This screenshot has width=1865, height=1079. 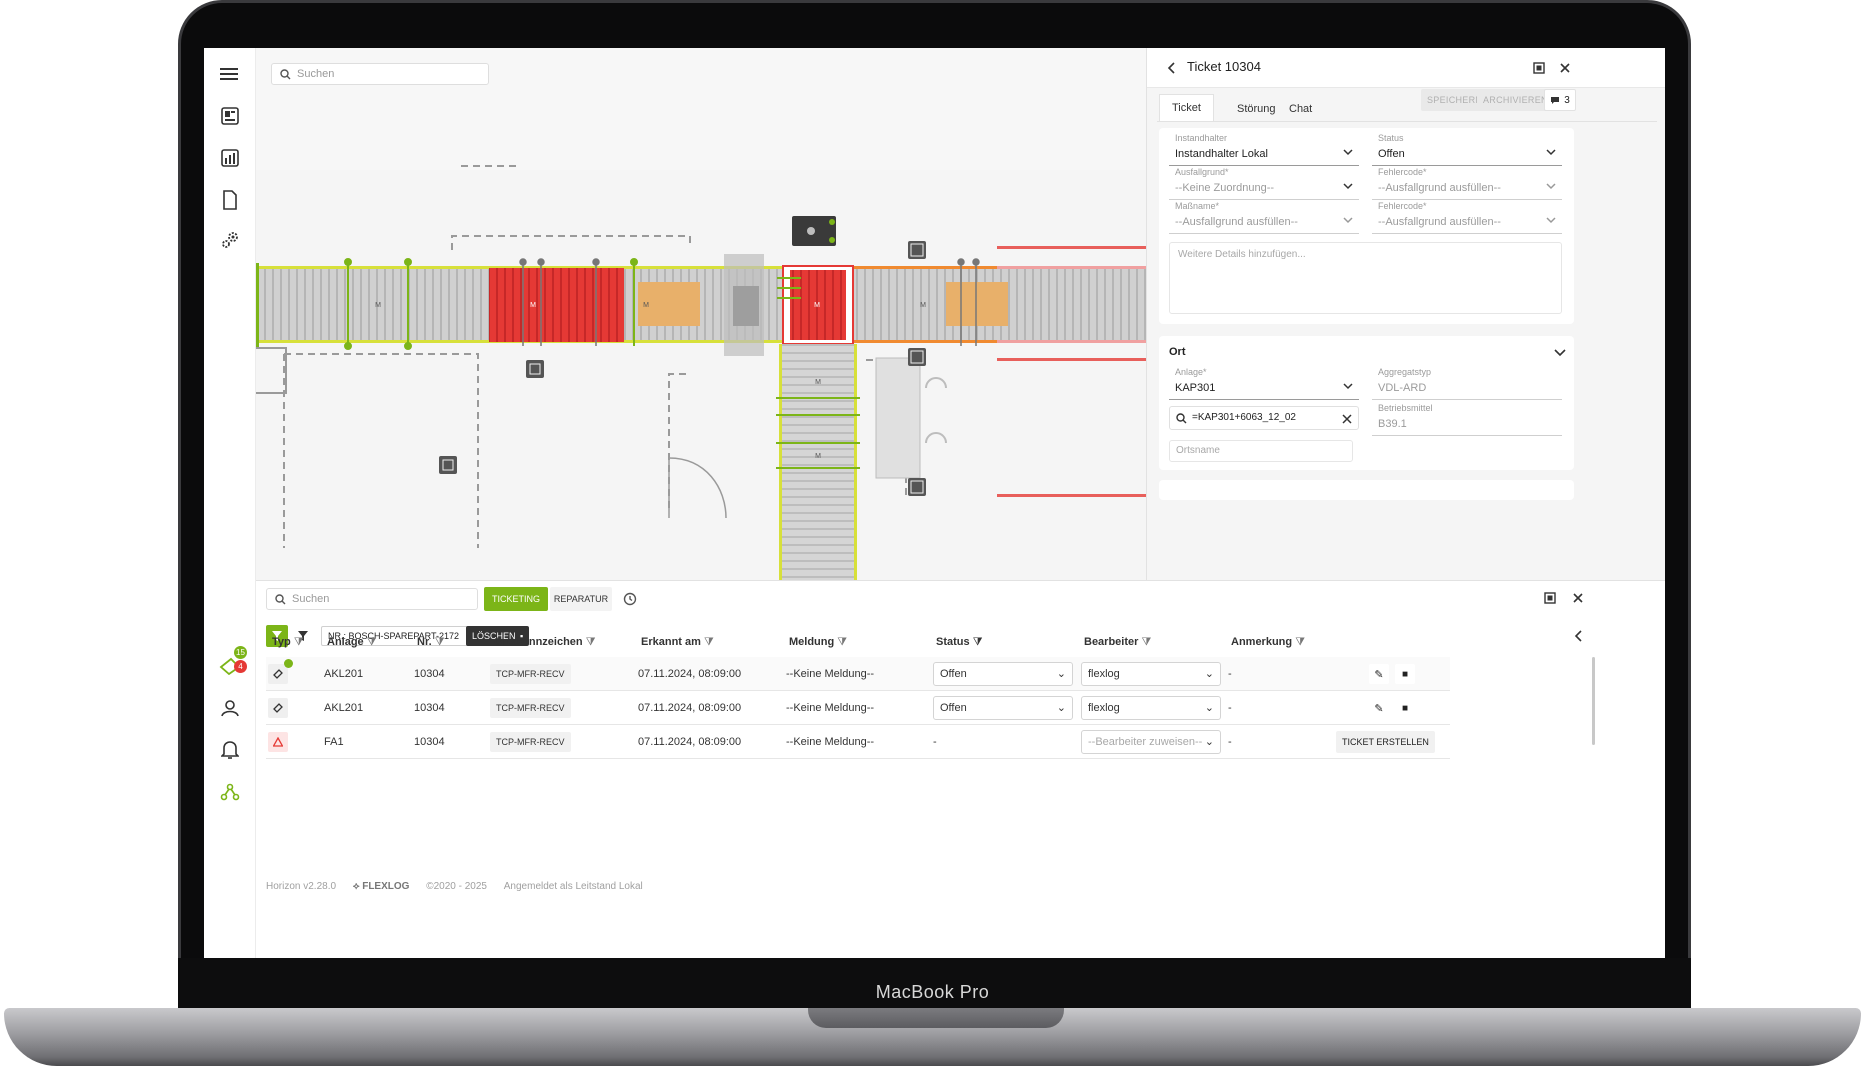 I want to click on settings-gears-icon, so click(x=230, y=240).